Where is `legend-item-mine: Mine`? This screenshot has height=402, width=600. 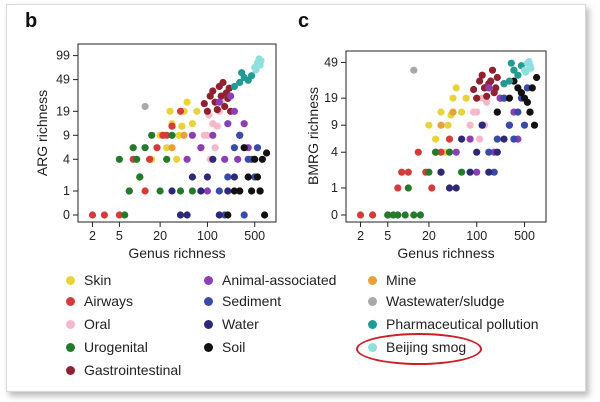 legend-item-mine: Mine is located at coordinates (392, 280).